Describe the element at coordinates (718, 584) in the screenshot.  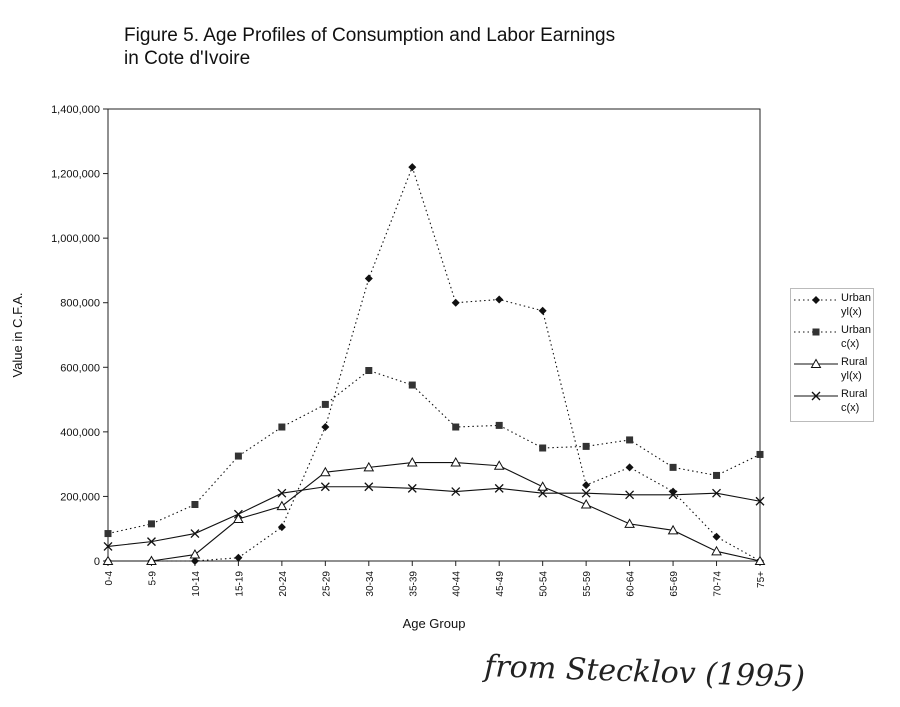
I see `x-tick-label: 70-74` at that location.